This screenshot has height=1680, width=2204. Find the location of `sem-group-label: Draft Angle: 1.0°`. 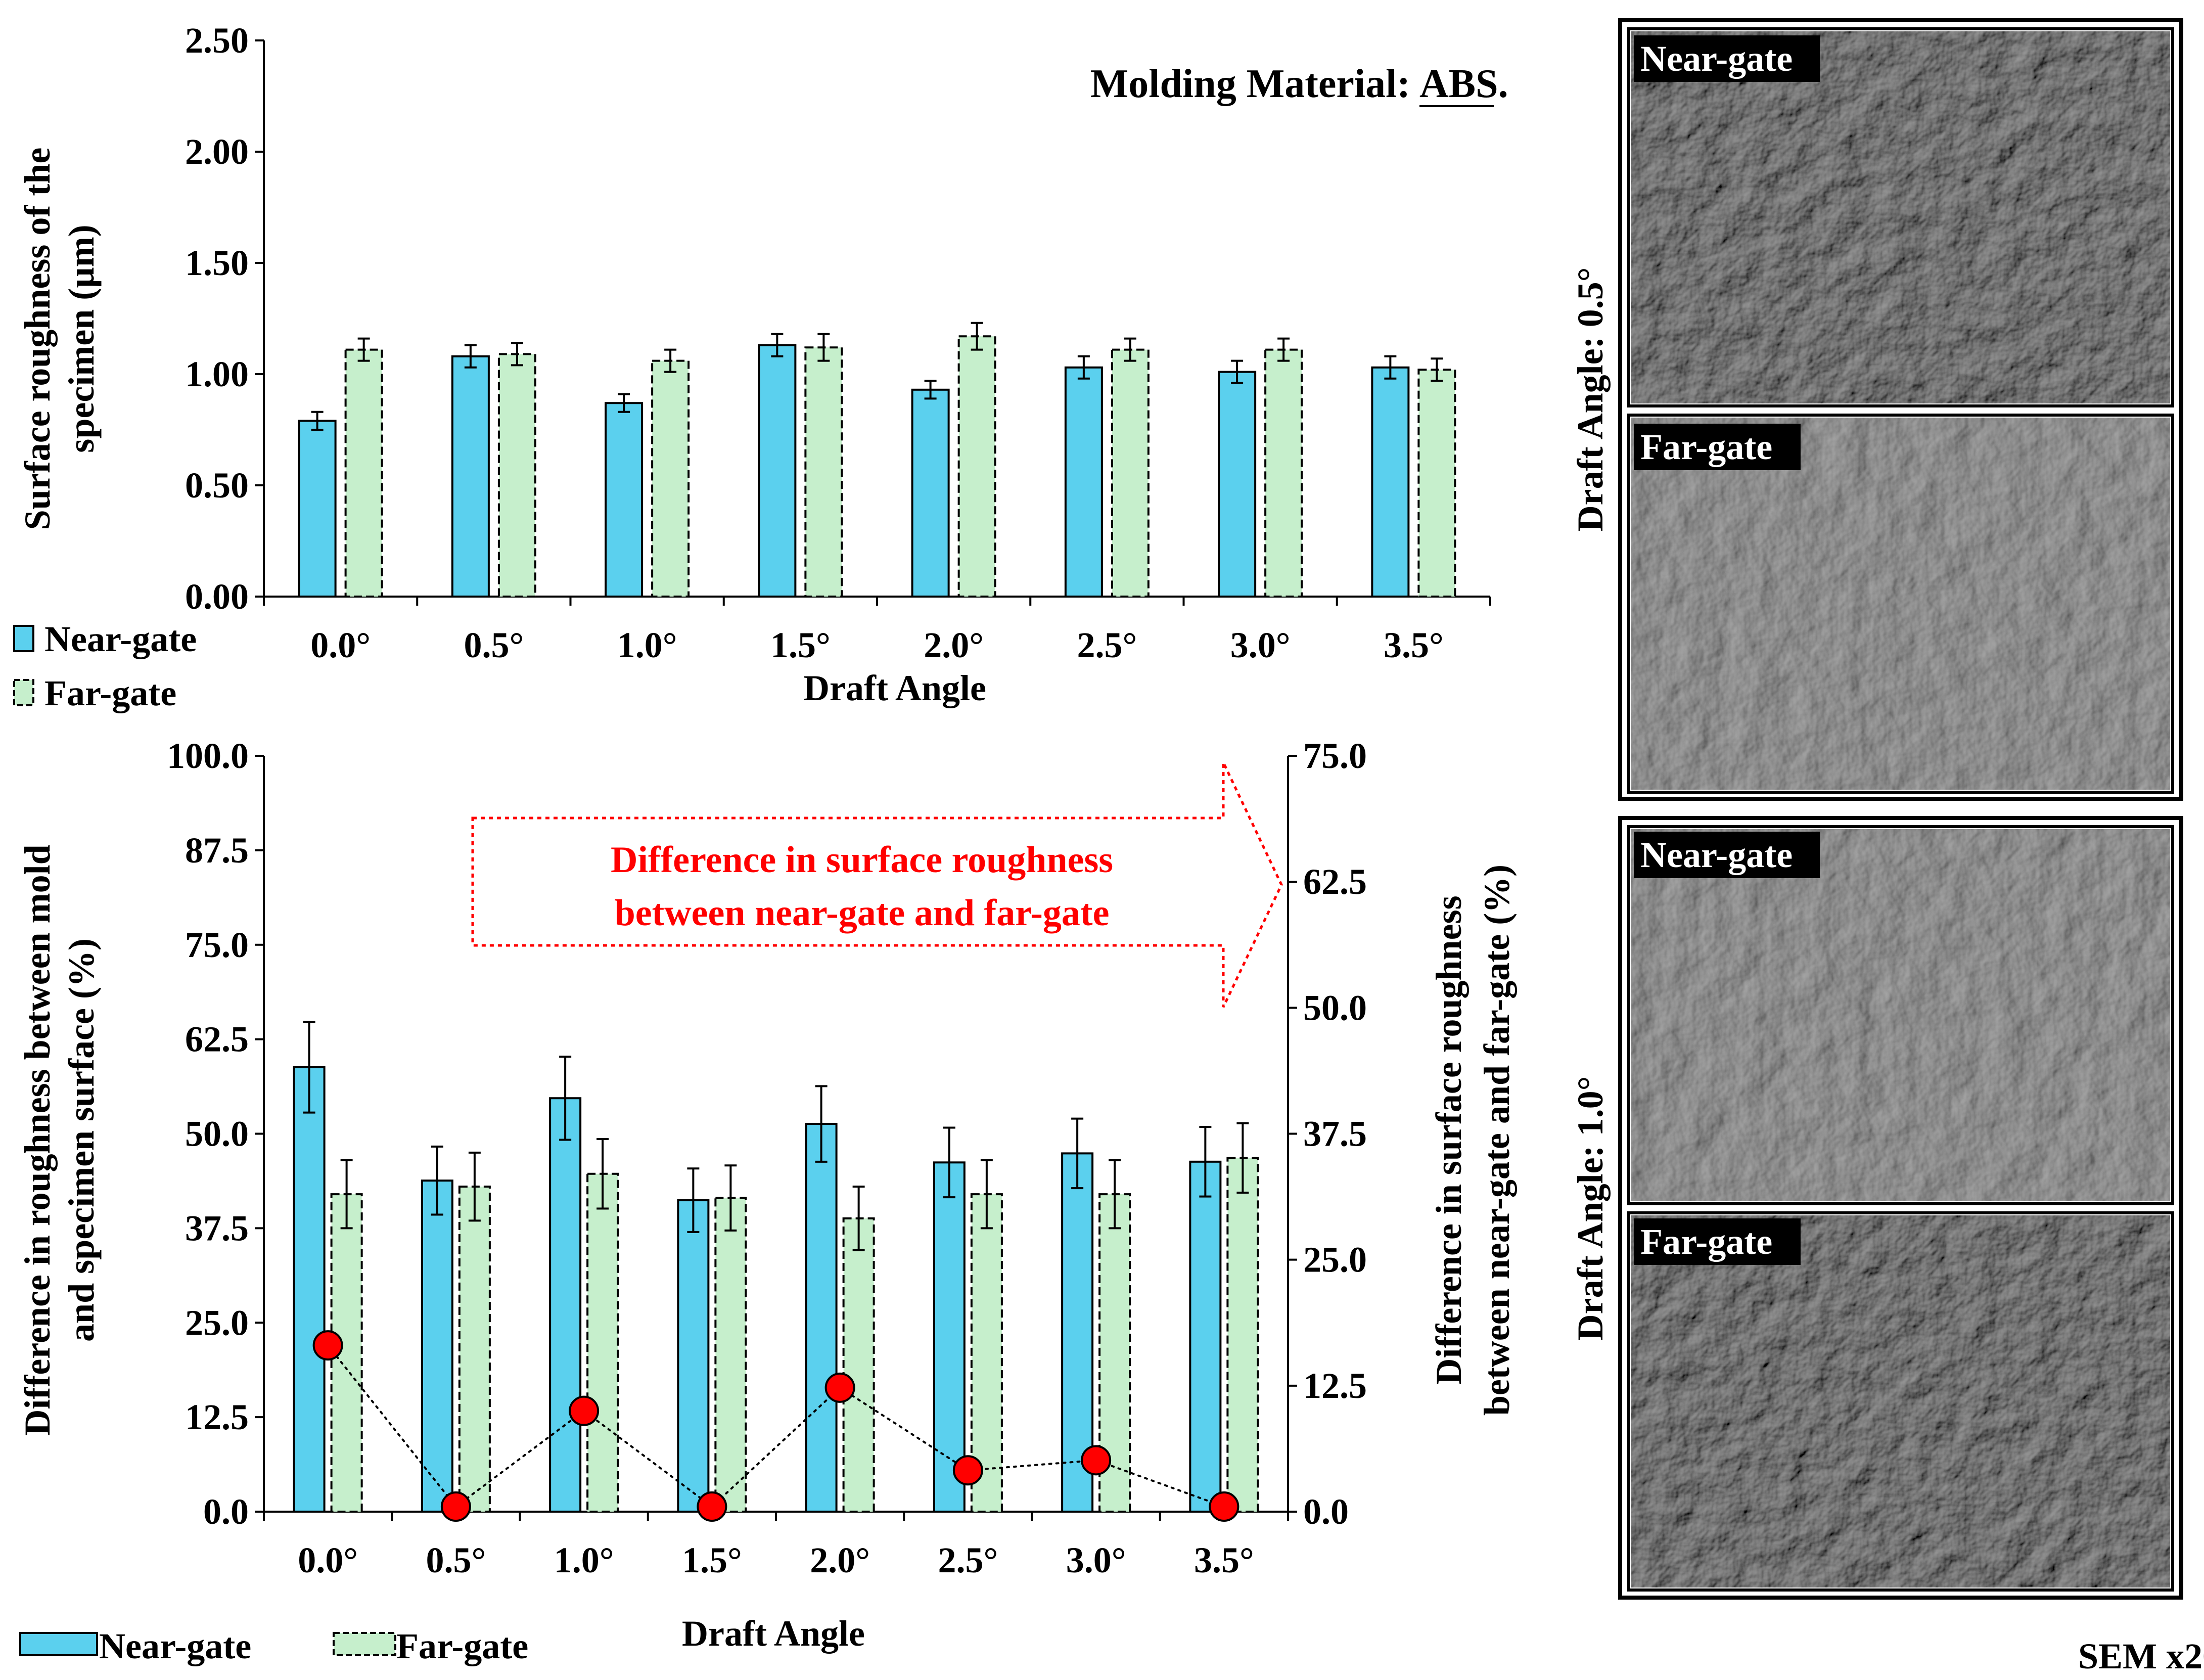

sem-group-label: Draft Angle: 1.0° is located at coordinates (1590, 1209).